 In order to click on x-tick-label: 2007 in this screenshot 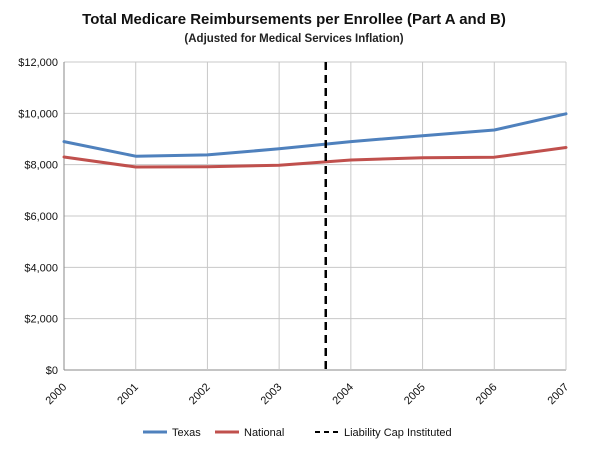, I will do `click(558, 394)`.